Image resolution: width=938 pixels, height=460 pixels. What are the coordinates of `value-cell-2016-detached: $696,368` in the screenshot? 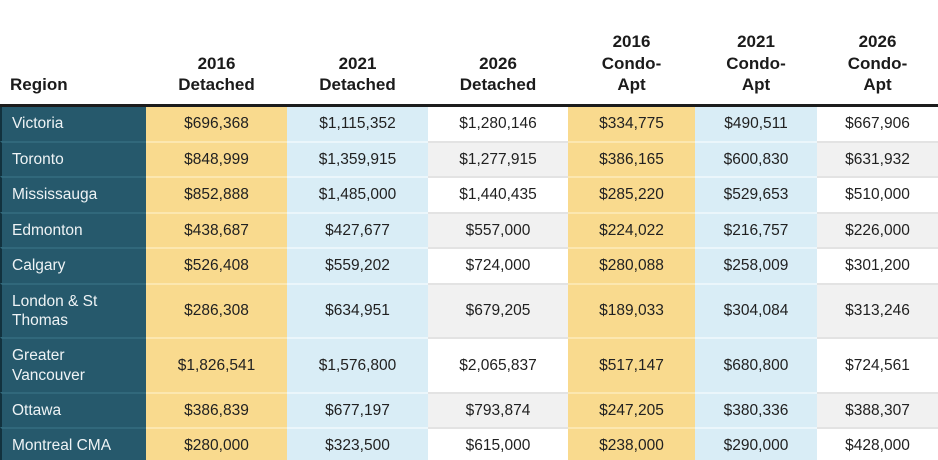 It's located at (216, 124).